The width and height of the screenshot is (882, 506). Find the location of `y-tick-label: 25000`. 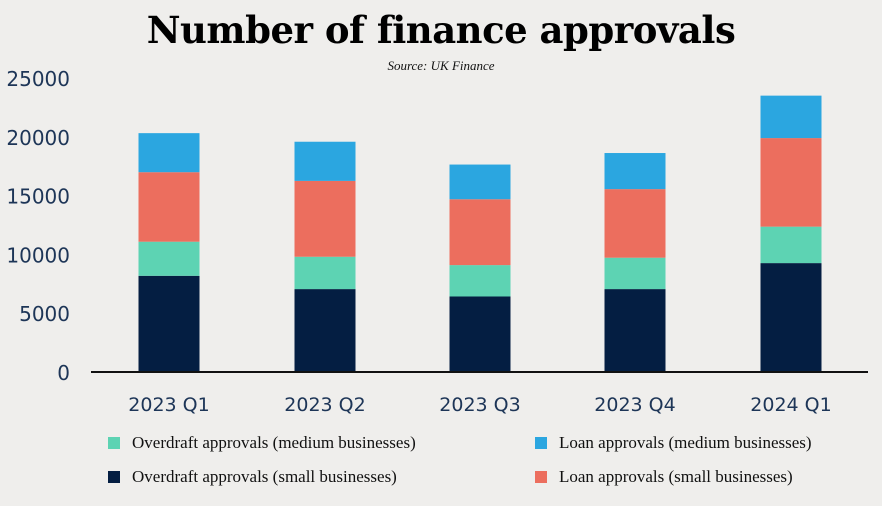

y-tick-label: 25000 is located at coordinates (38, 79).